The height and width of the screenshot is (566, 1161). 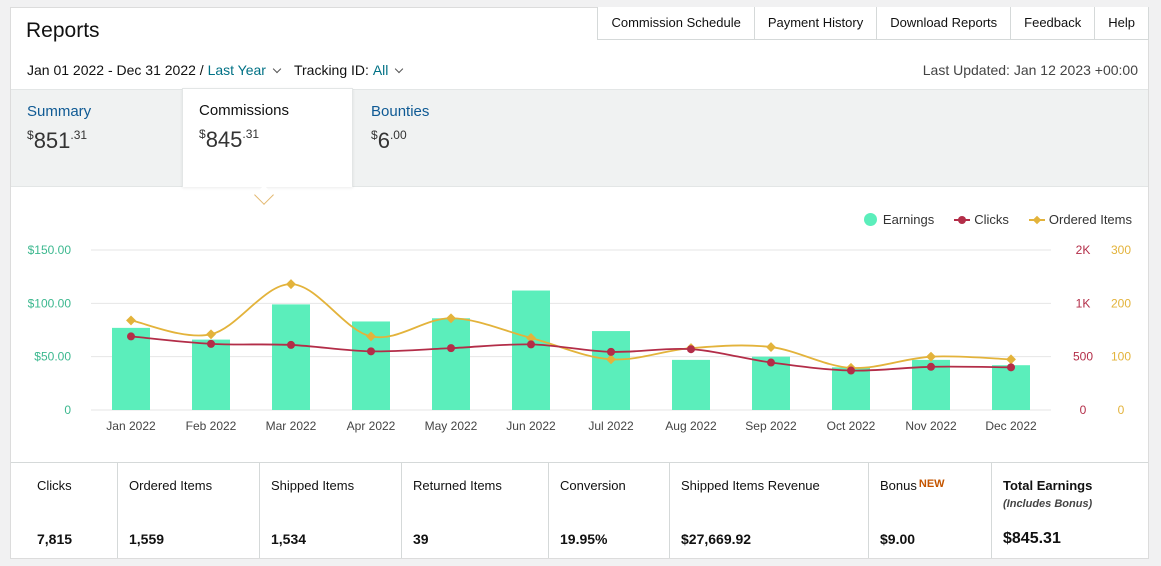 What do you see at coordinates (676, 22) in the screenshot?
I see `commission-schedule-button: Commission Schedule` at bounding box center [676, 22].